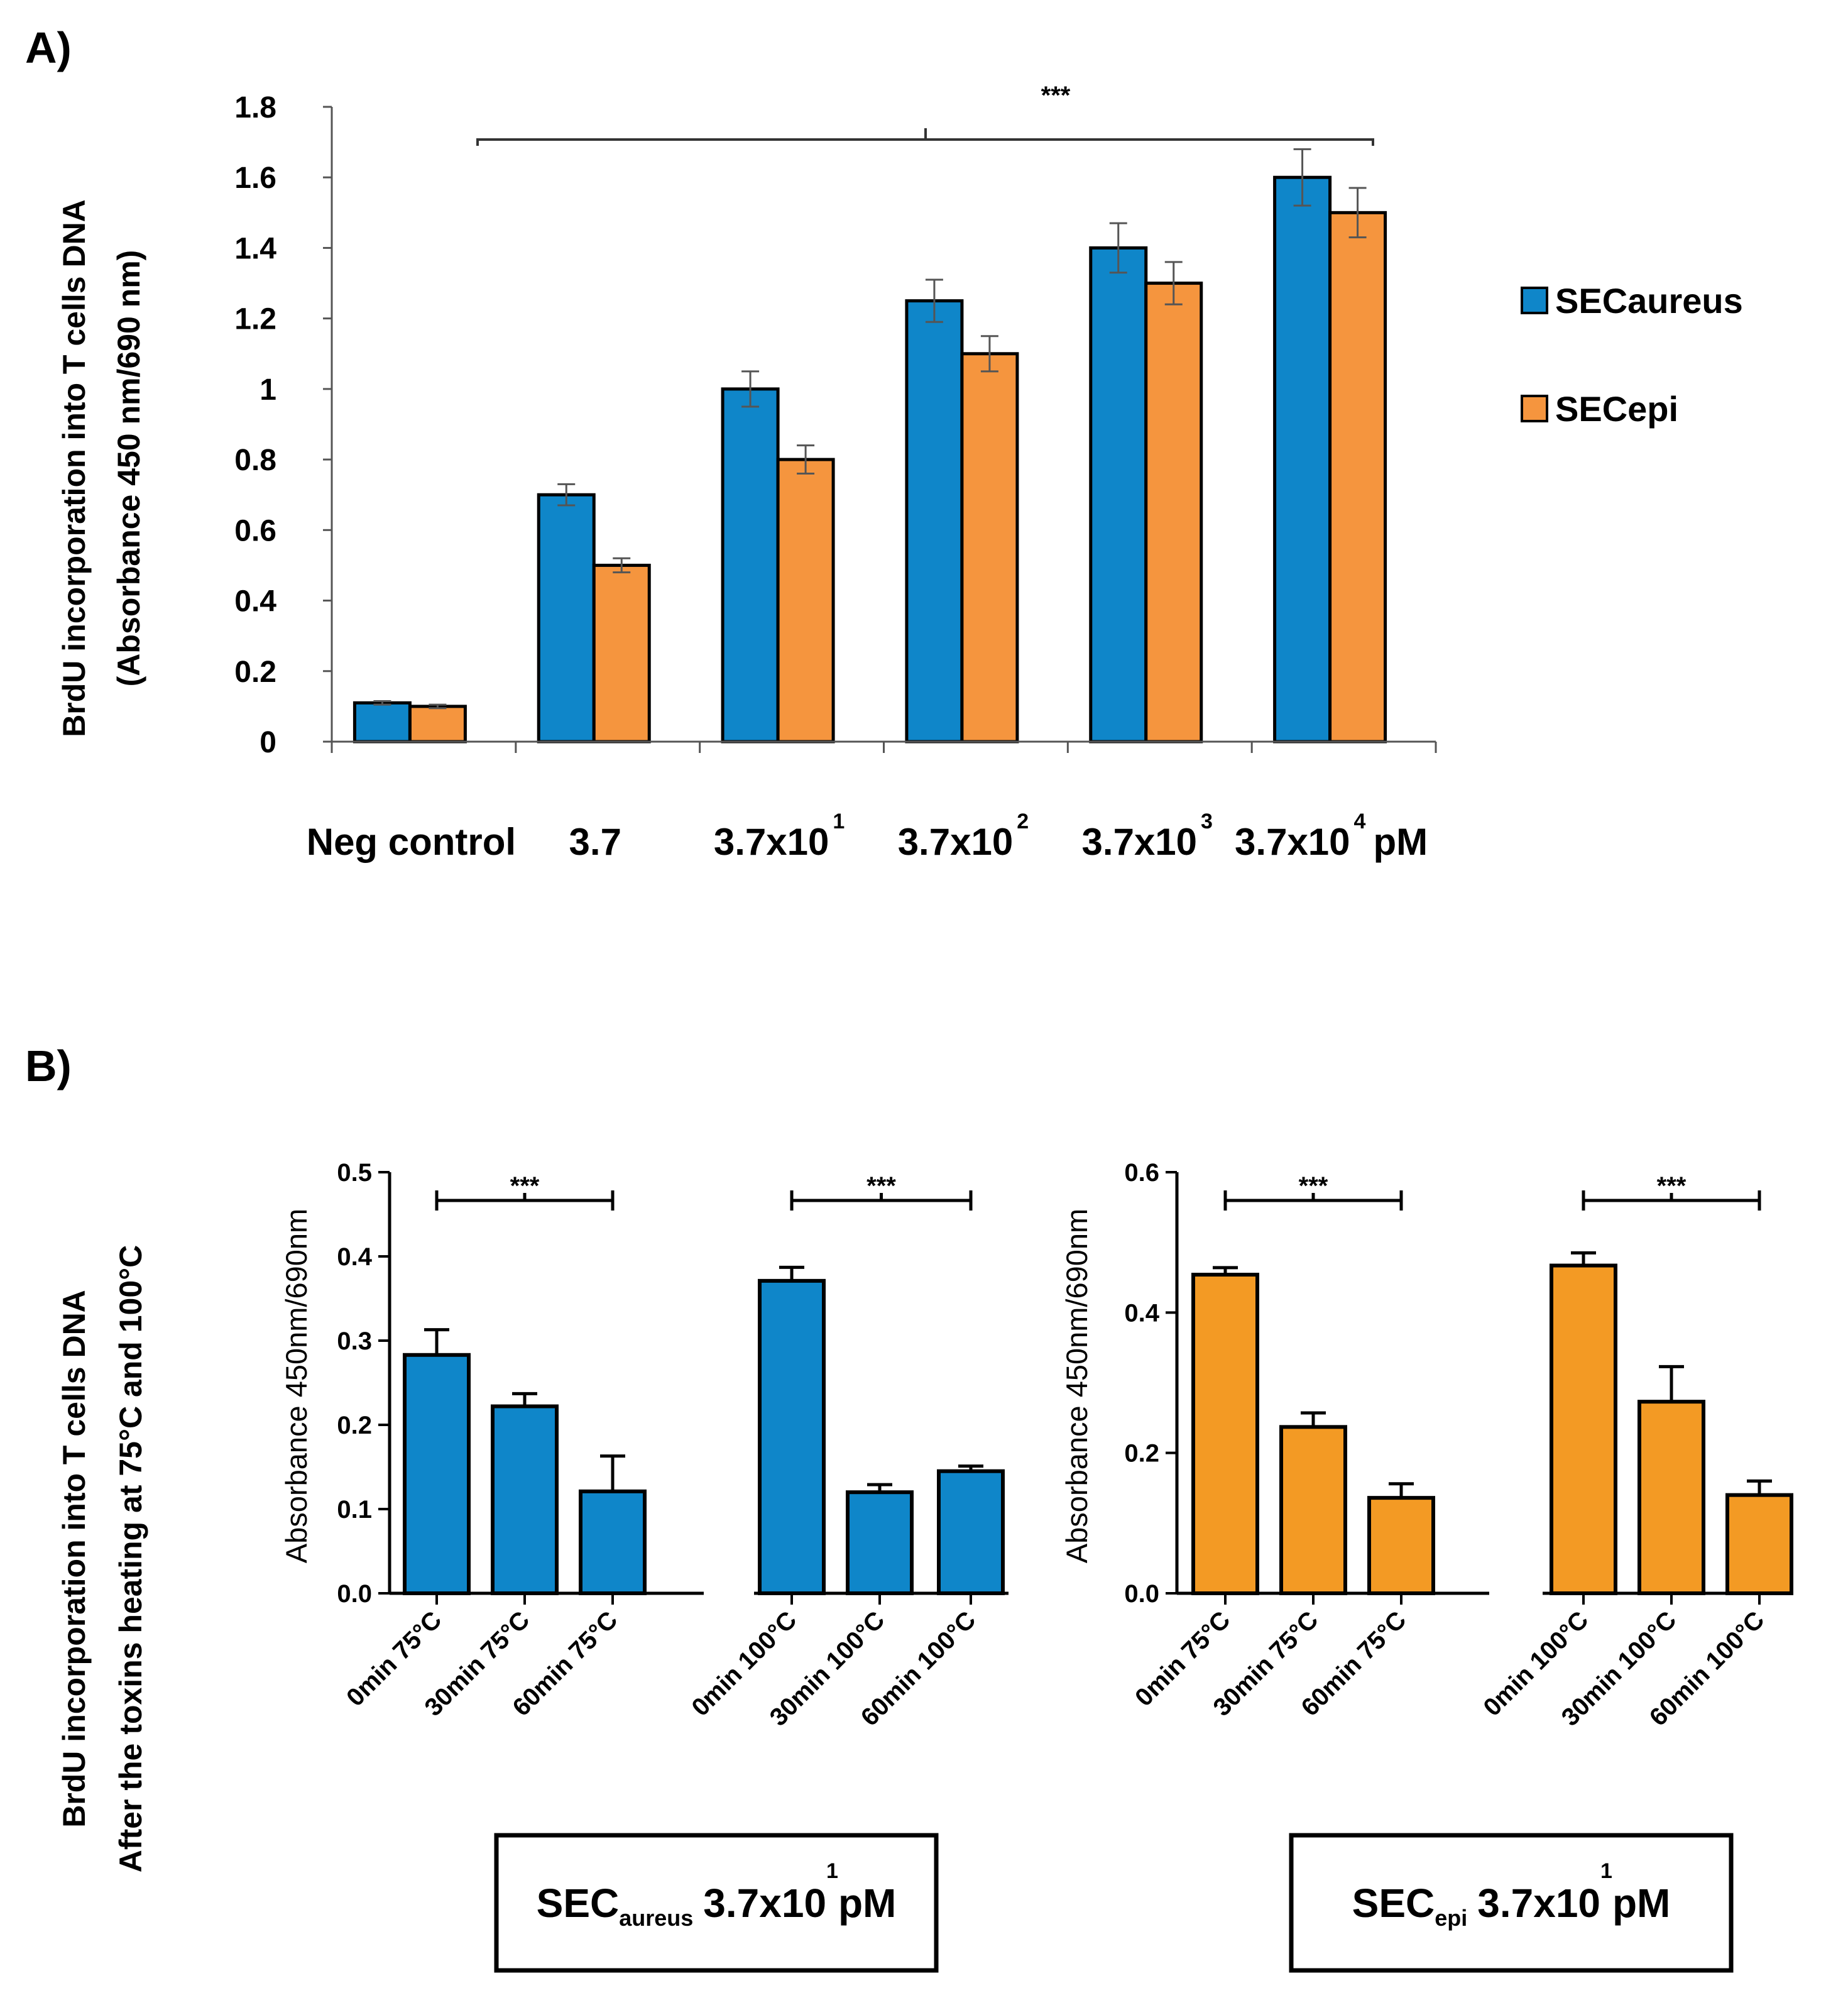  Describe the element at coordinates (1606, 1871) in the screenshot. I see `caption-secepi-sup: 1` at that location.